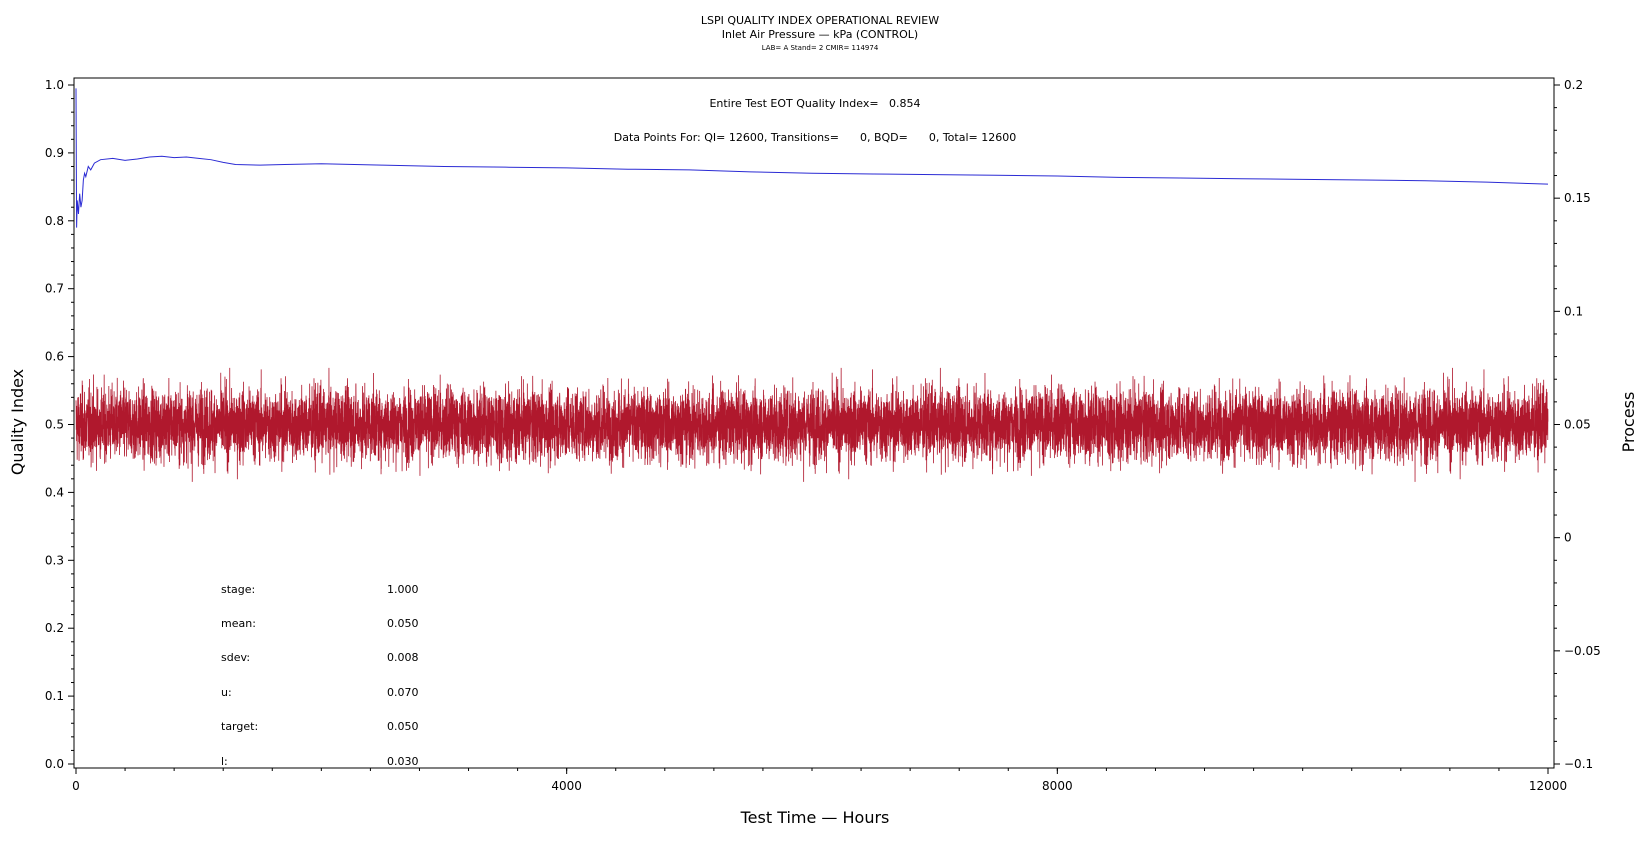 Image resolution: width=1648 pixels, height=845 pixels. Describe the element at coordinates (566, 786) in the screenshot. I see `x-tick-label: 4000` at that location.